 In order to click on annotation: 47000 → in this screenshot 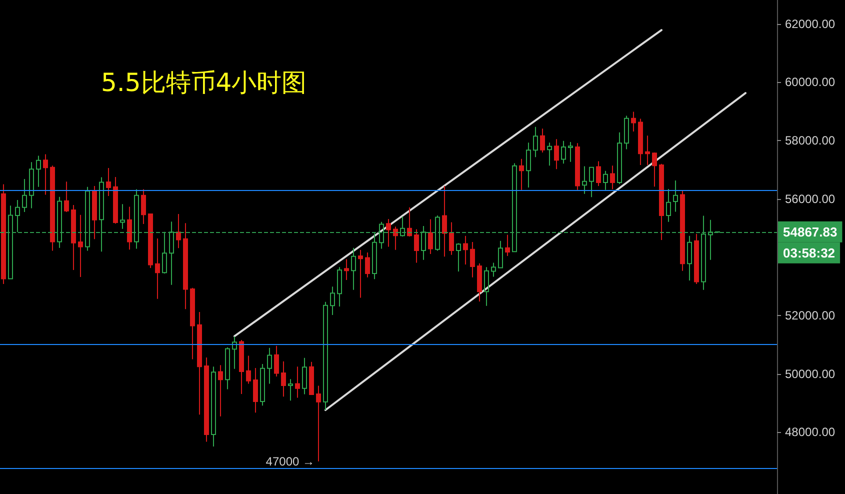, I will do `click(290, 461)`.